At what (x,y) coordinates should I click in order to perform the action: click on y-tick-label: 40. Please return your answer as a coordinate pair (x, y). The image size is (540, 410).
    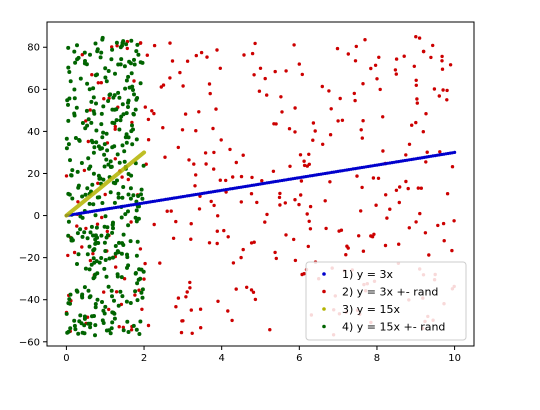
    Looking at the image, I should click on (33, 132).